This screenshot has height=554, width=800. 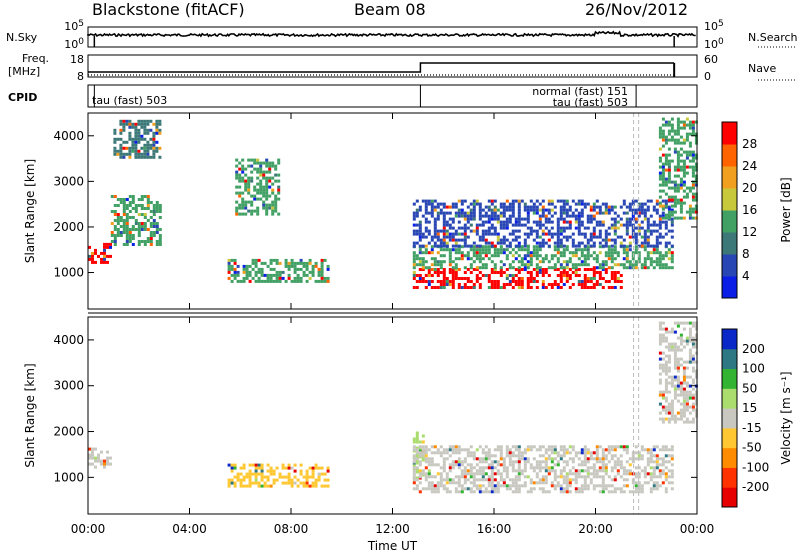 What do you see at coordinates (755, 467) in the screenshot?
I see `colorbar-tick-velocity-6: -100` at bounding box center [755, 467].